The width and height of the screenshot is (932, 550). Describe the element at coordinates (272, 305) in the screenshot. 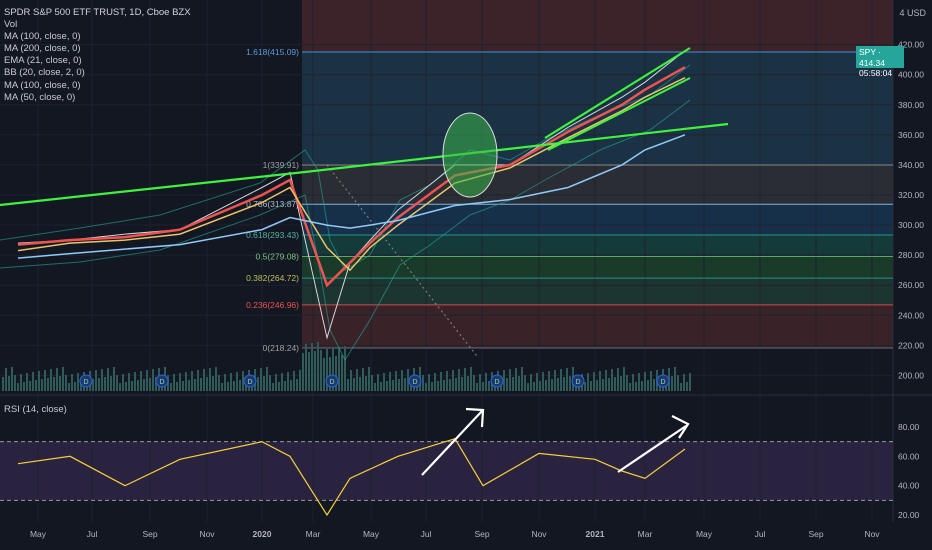

I see `fib-label: 0.236(246.96)` at that location.